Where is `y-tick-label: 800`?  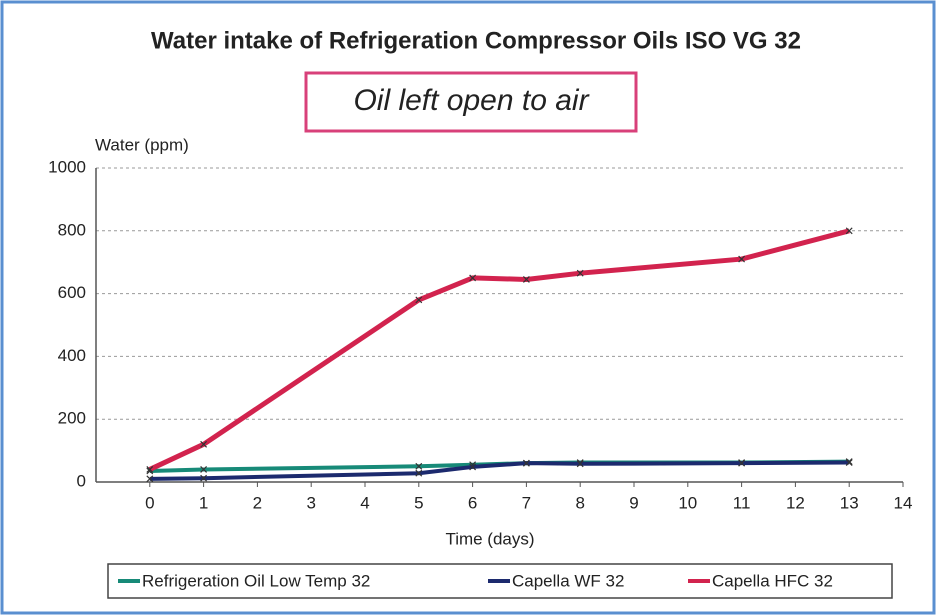
y-tick-label: 800 is located at coordinates (72, 229).